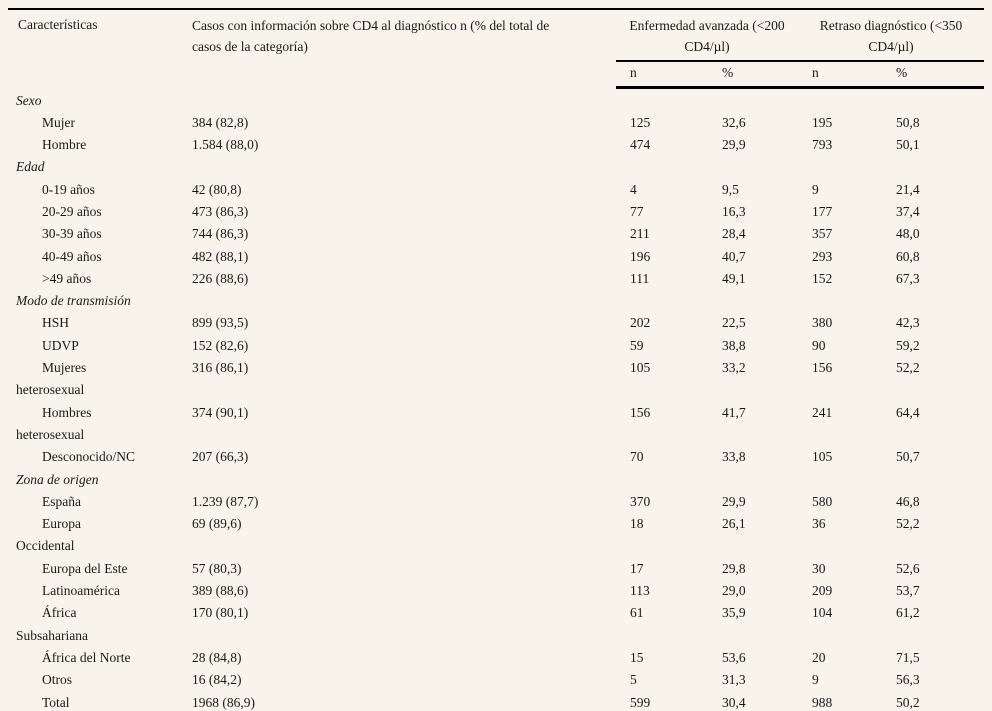  I want to click on cases-cell: 207 (66,3), so click(220, 457).